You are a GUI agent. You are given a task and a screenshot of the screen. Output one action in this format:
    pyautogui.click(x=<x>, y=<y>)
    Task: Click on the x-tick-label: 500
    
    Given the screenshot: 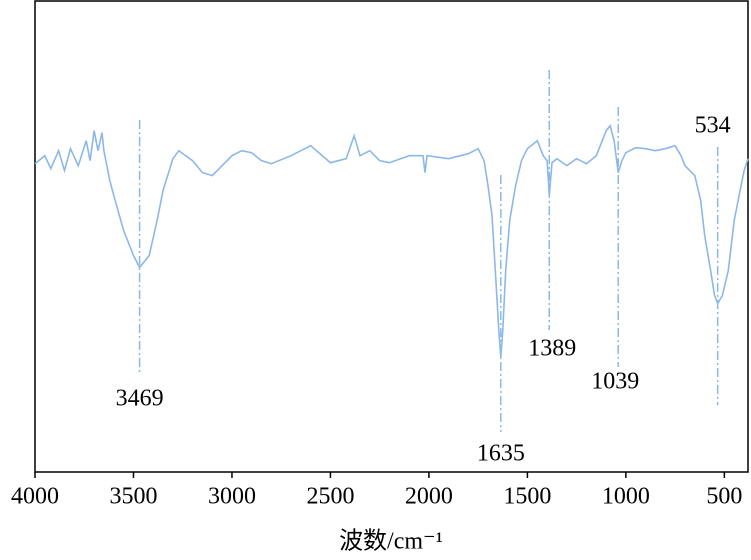 What is the action you would take?
    pyautogui.click(x=724, y=497)
    